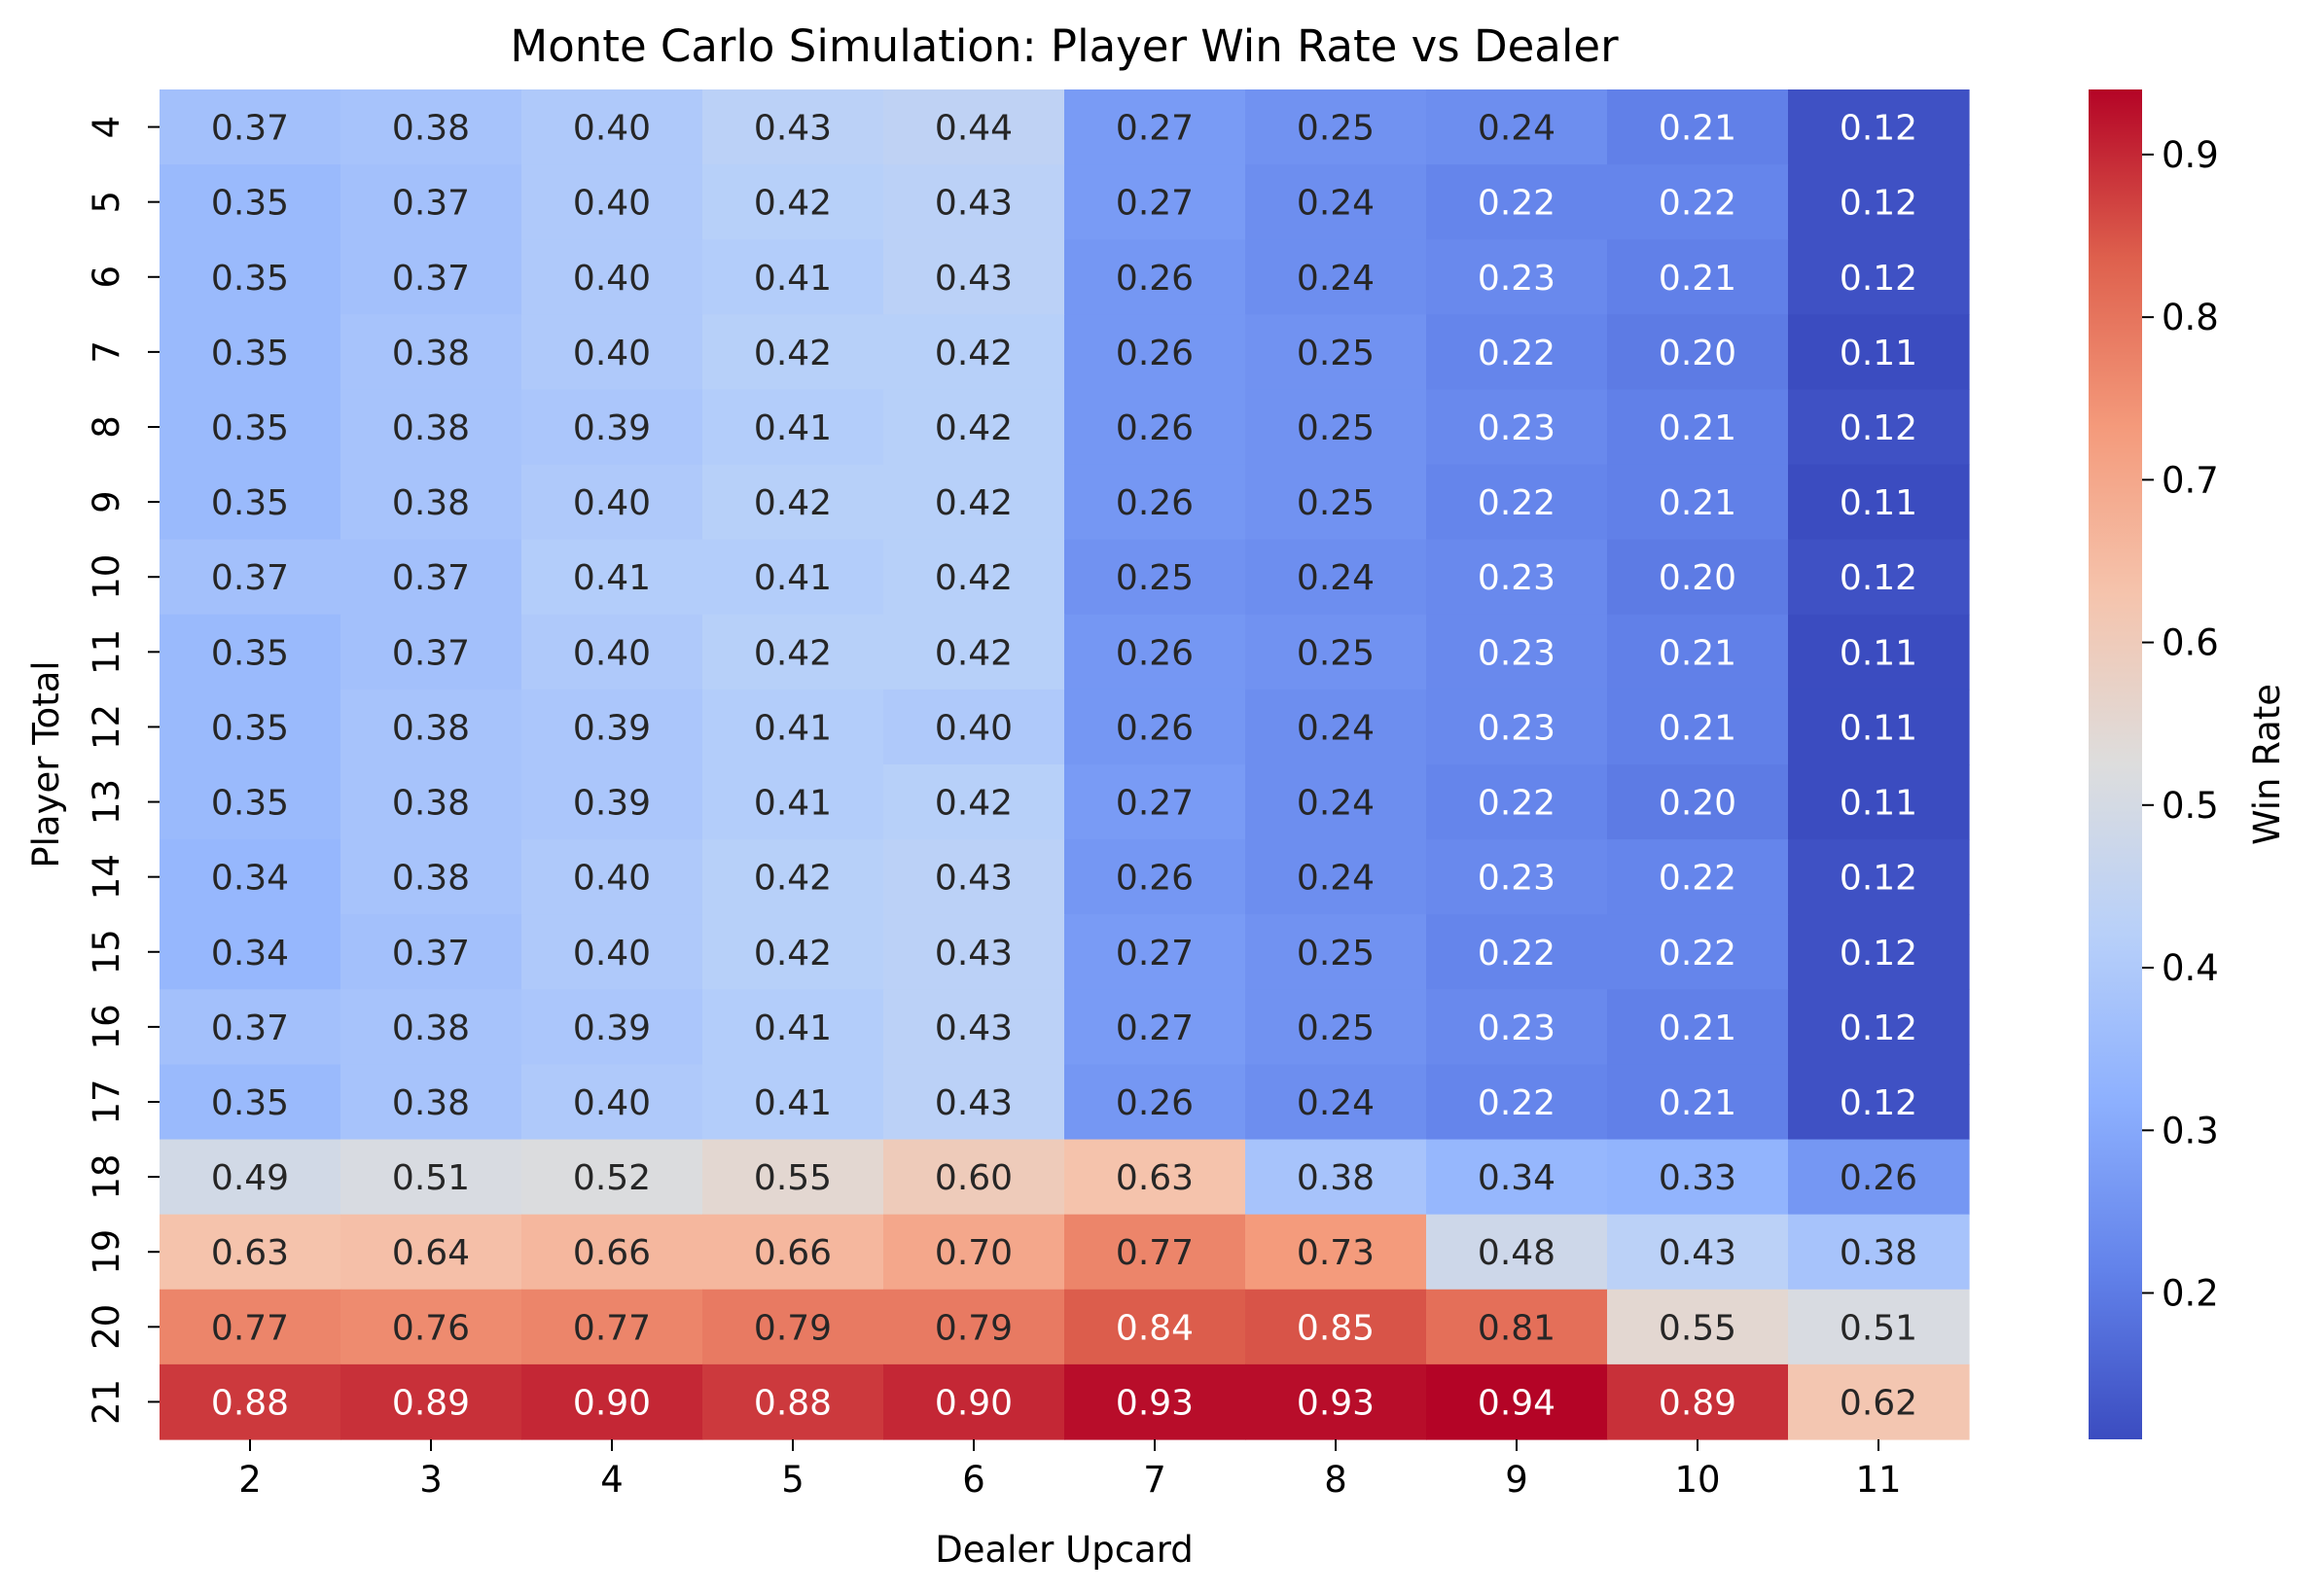  Describe the element at coordinates (46, 764) in the screenshot. I see `y-axis-label: Player Total` at that location.